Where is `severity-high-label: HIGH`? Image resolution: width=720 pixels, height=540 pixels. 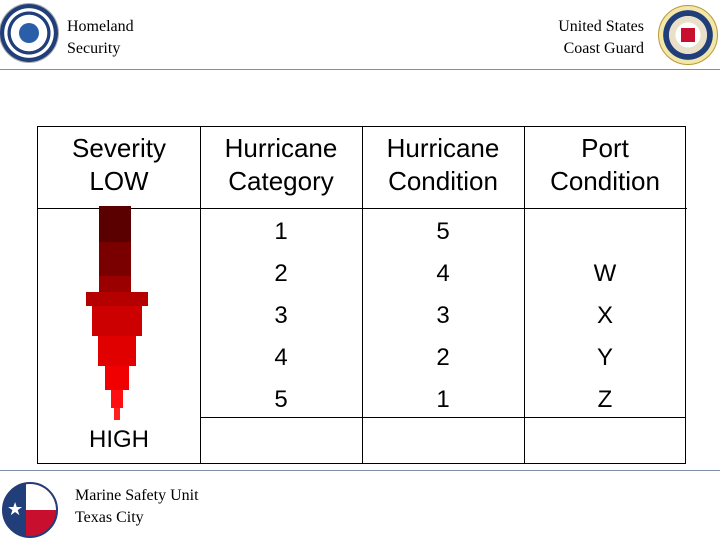
severity-high-label: HIGH is located at coordinates (119, 439).